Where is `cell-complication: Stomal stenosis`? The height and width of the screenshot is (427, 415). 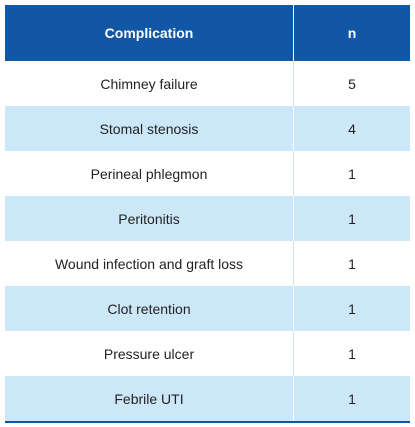 cell-complication: Stomal stenosis is located at coordinates (149, 128).